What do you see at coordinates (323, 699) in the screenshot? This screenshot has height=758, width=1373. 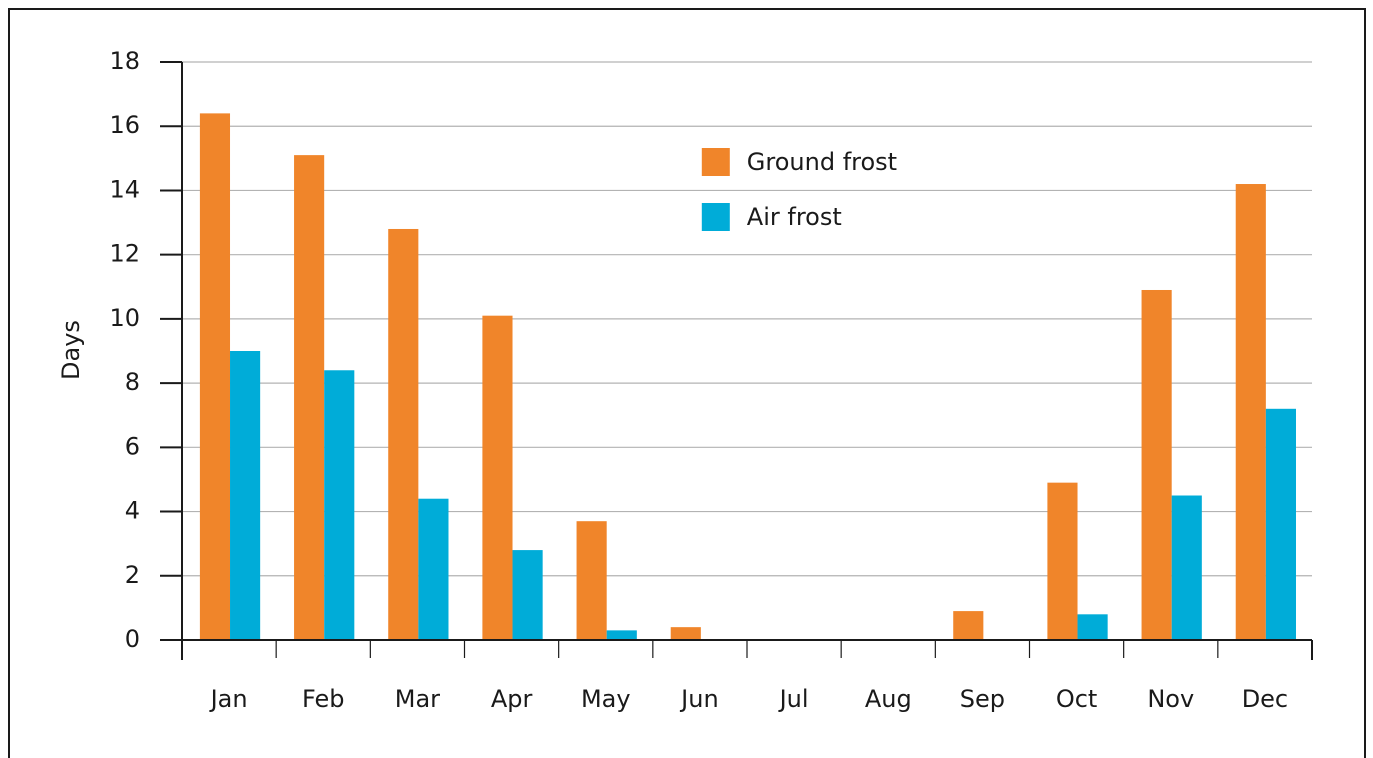 I see `x-tick-label: Feb` at bounding box center [323, 699].